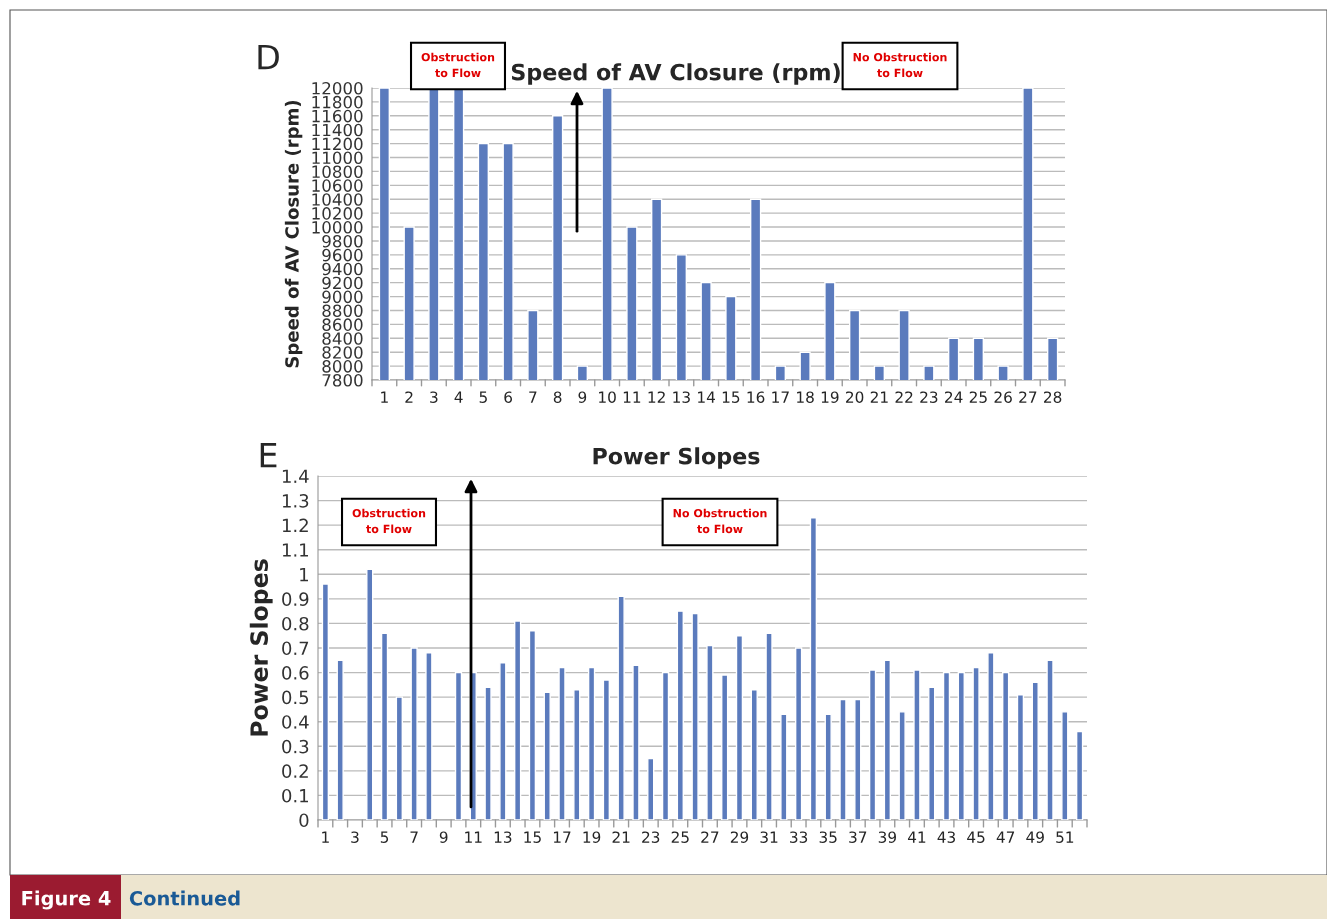 Image resolution: width=1327 pixels, height=919 pixels. I want to click on y-tick-label: 1.1, so click(295, 550).